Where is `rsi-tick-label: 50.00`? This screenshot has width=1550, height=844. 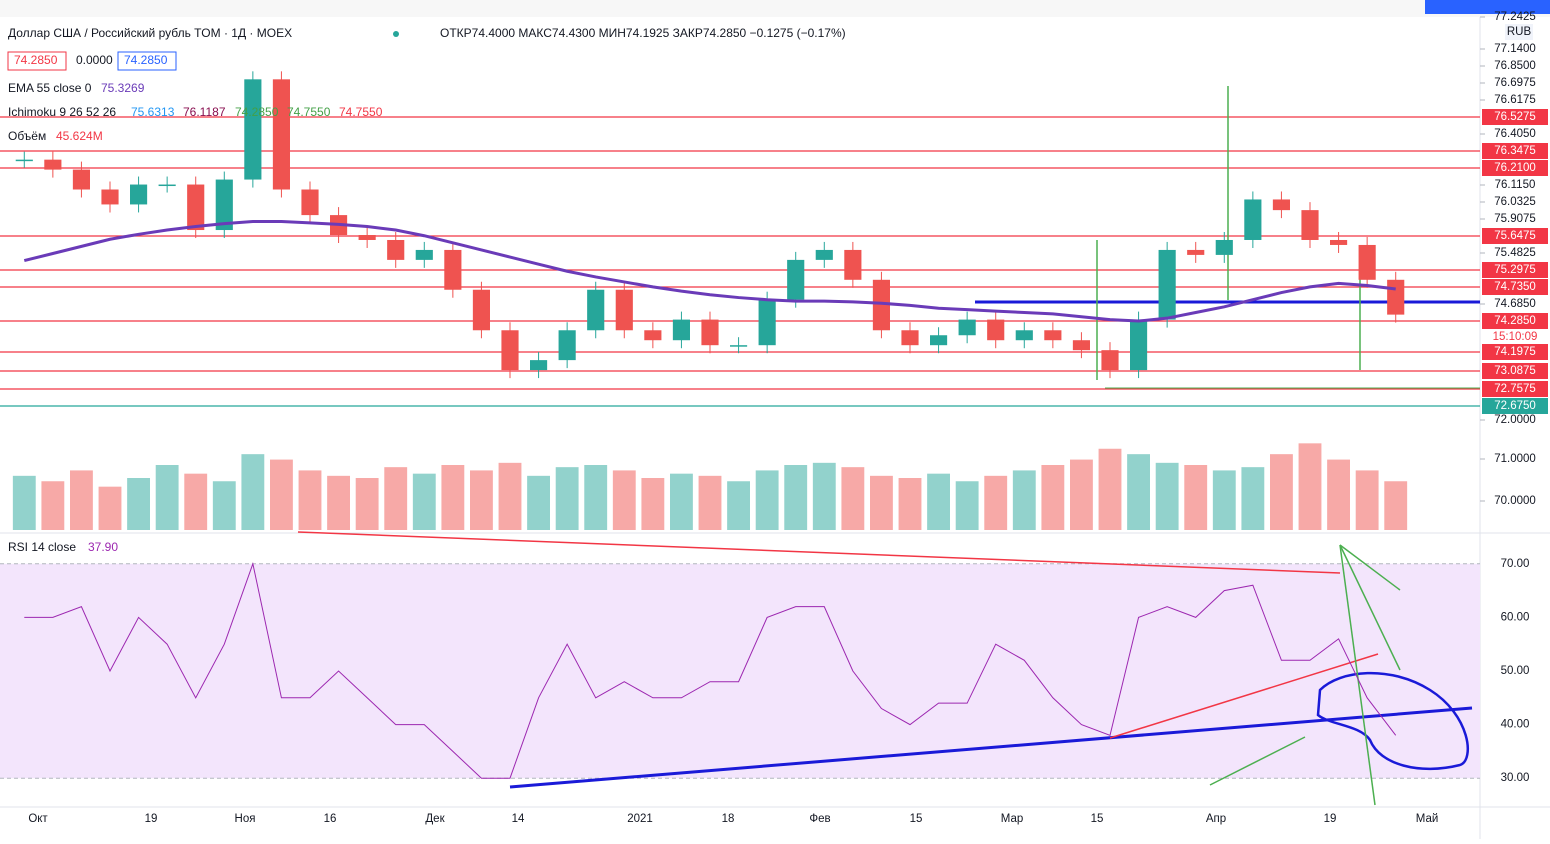 rsi-tick-label: 50.00 is located at coordinates (1515, 671).